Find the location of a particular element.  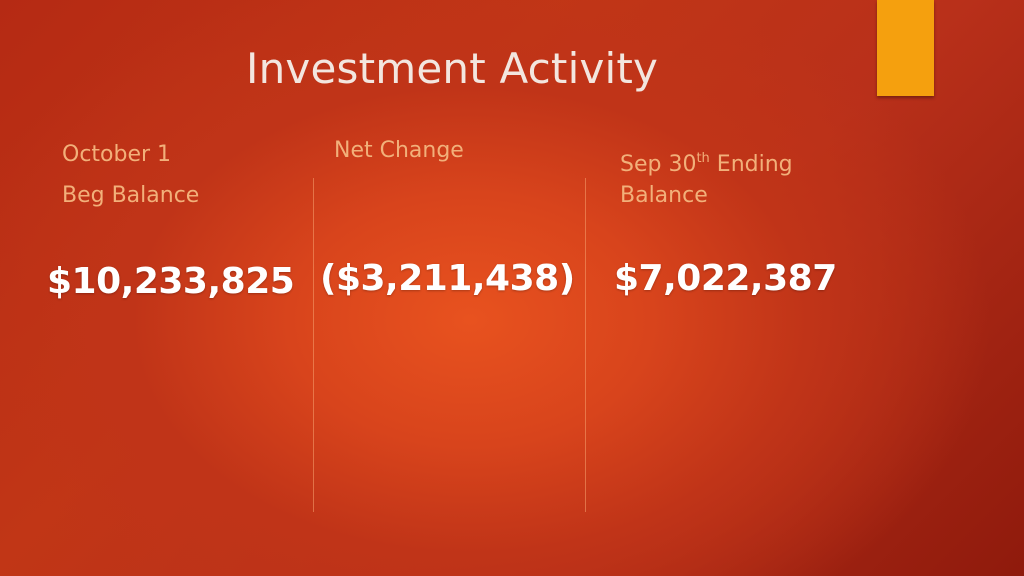

slide-title: Investment Activity is located at coordinates (452, 68).